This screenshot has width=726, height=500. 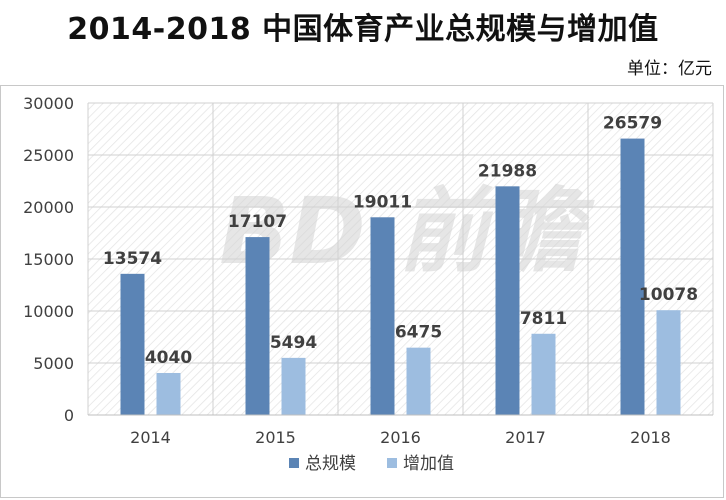 I want to click on legend: 总规模 增加值, so click(x=371, y=464).